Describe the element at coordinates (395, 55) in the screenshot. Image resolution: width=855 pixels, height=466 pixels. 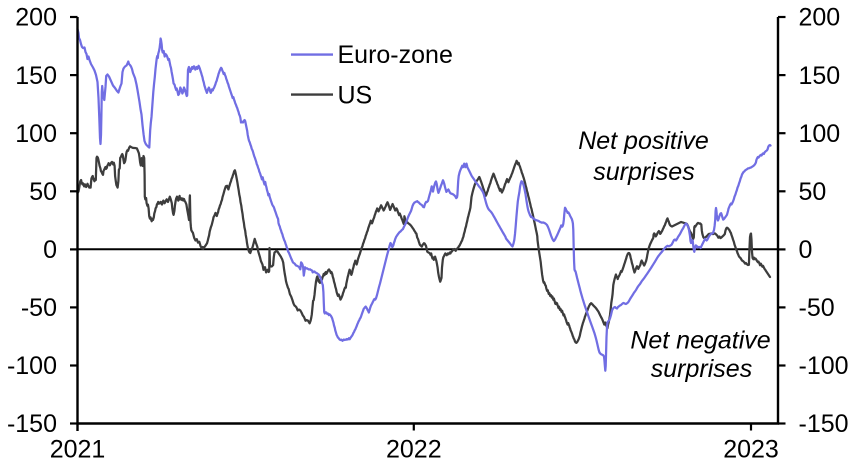
I see `svg-text: Euro-zone` at that location.